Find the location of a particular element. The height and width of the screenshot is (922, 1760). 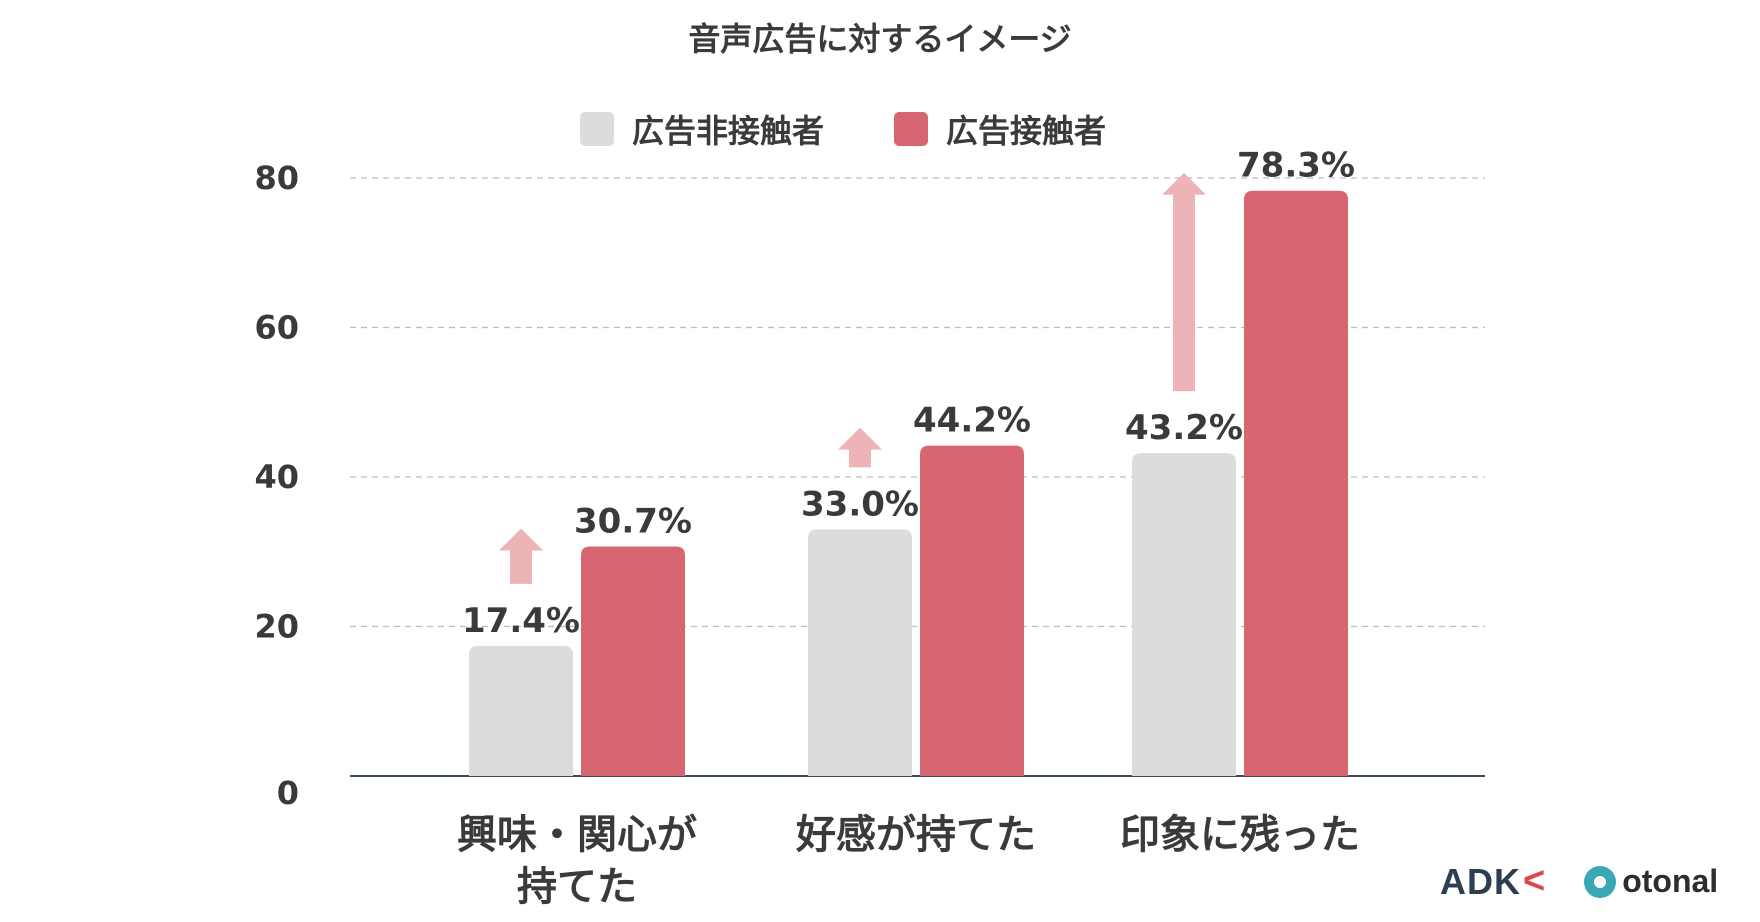

x-category-label: 好感が持てた is located at coordinates (915, 835).